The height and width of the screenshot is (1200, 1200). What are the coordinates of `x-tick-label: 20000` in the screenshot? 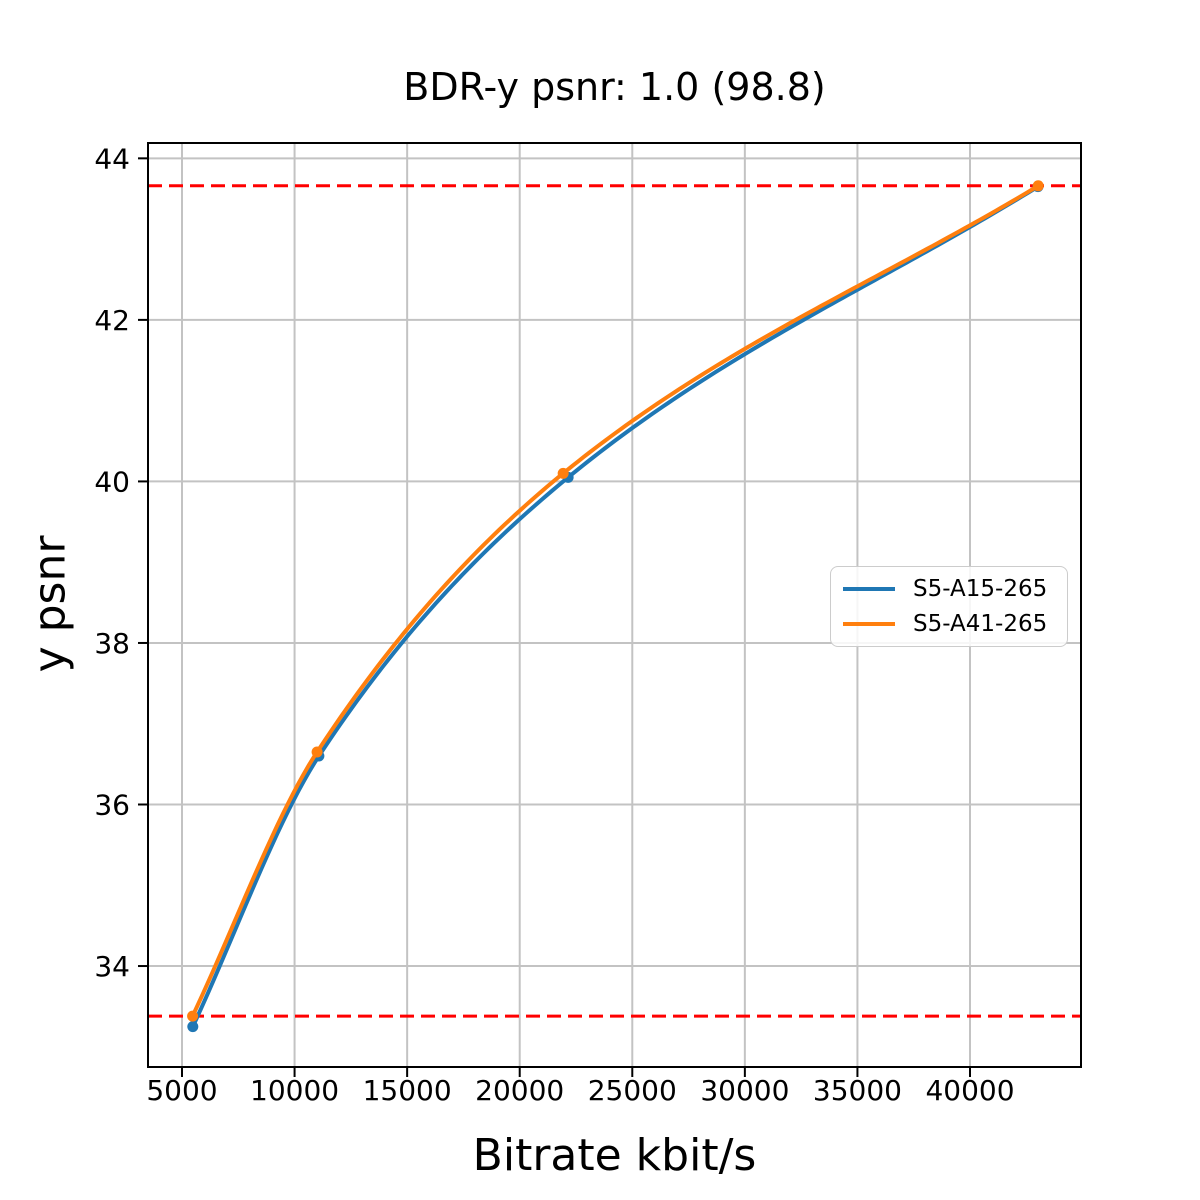 It's located at (519, 1090).